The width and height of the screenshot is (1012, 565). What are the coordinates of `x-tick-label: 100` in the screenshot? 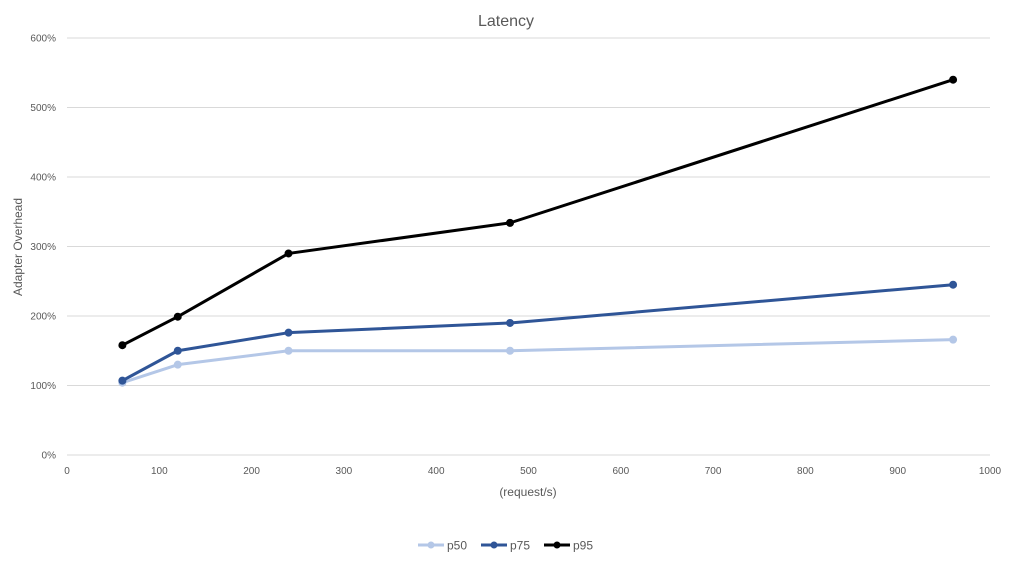 It's located at (159, 471).